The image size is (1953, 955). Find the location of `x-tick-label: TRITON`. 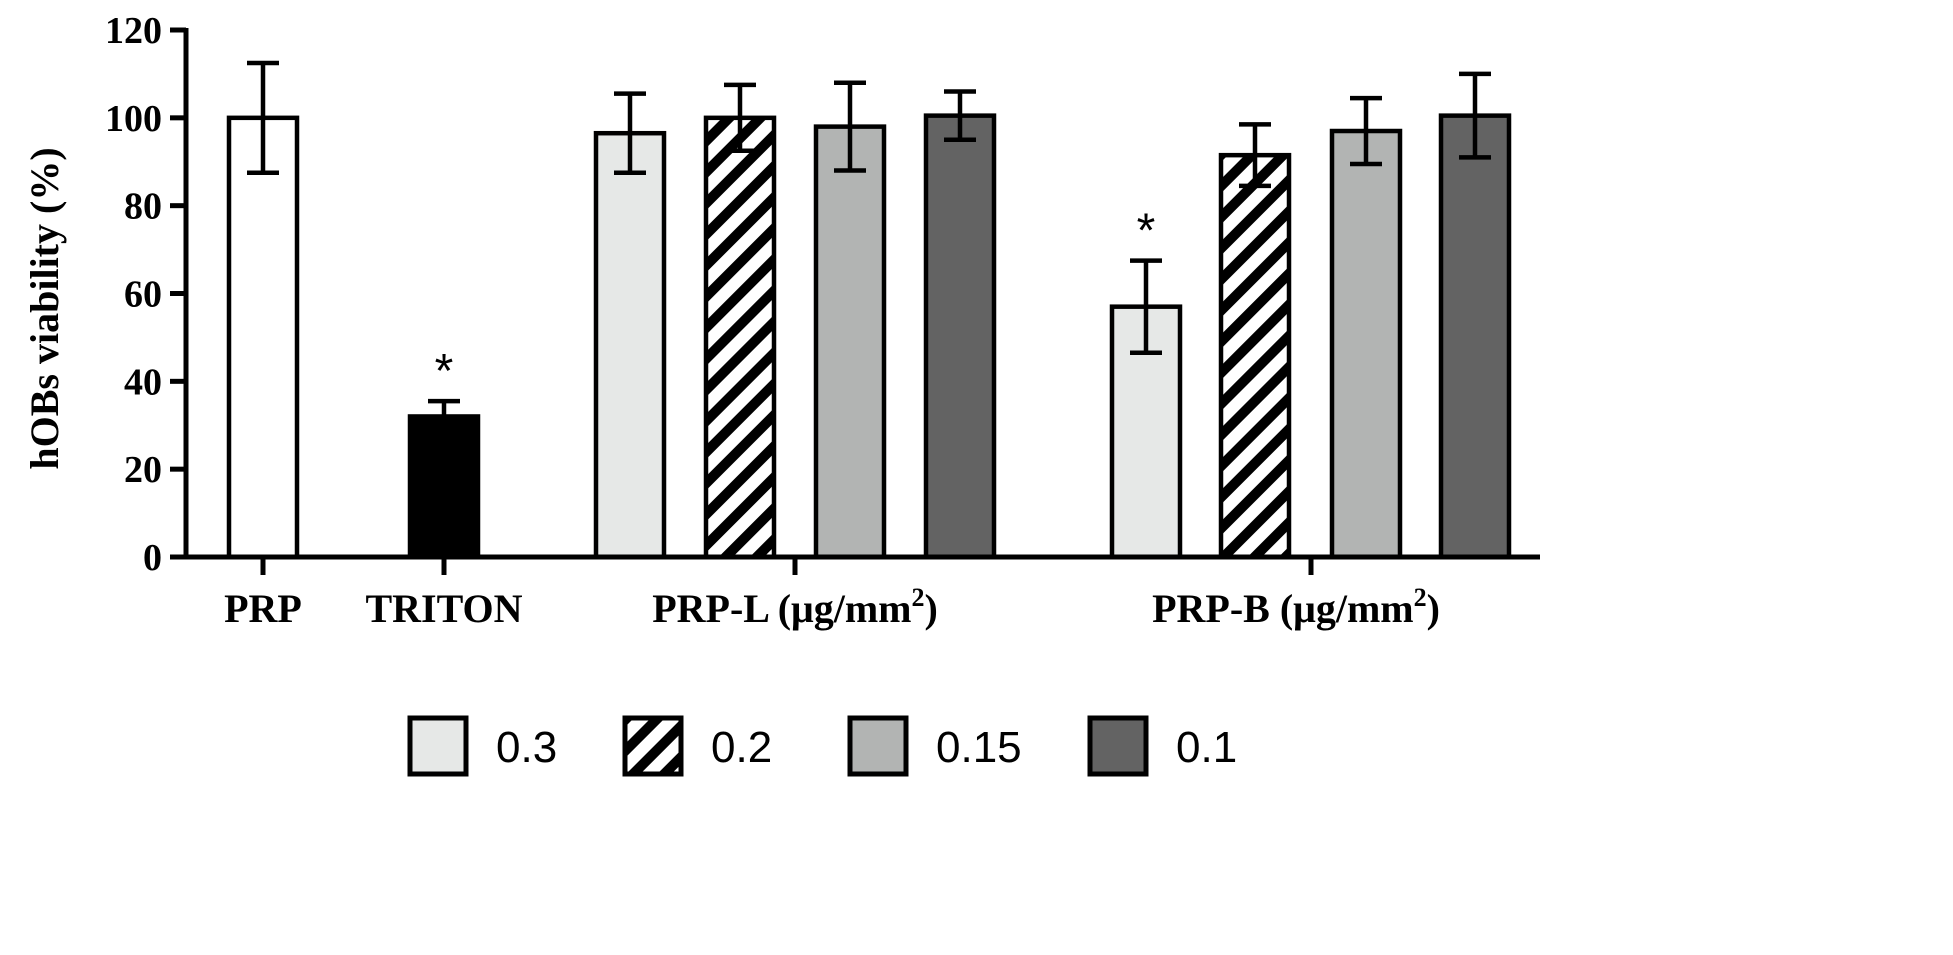

x-tick-label: TRITON is located at coordinates (443, 608).